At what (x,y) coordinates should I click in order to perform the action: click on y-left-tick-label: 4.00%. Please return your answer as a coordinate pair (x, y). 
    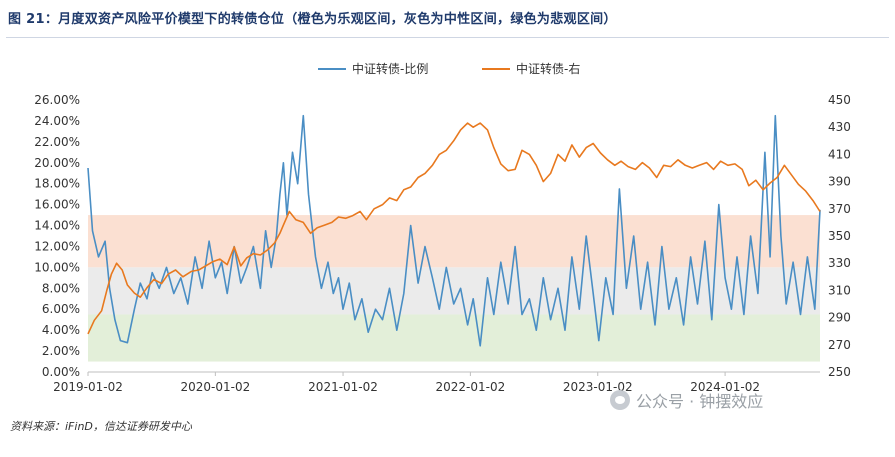
    Looking at the image, I should click on (61, 330).